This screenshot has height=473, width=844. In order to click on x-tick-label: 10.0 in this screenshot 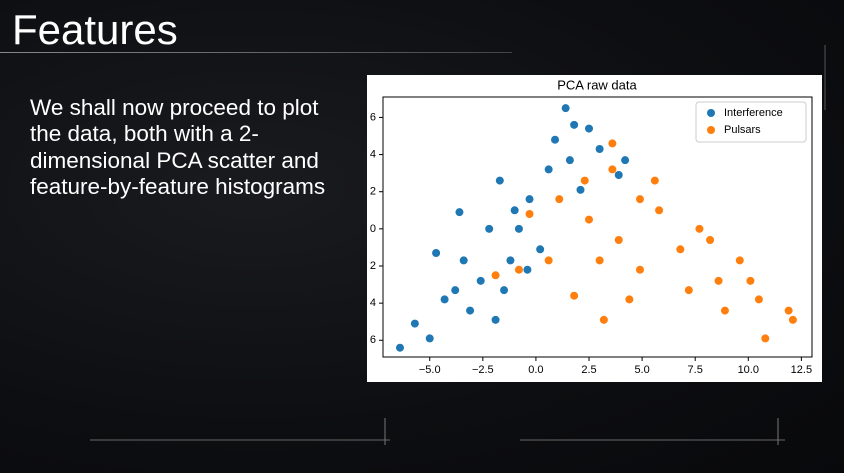, I will do `click(748, 370)`.